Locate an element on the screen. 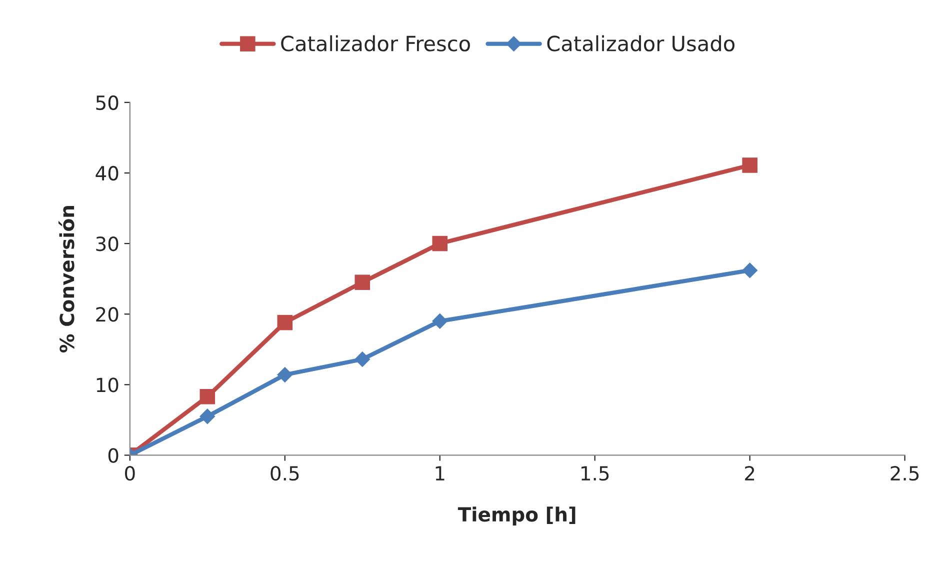  x-tick-label: 2.5 is located at coordinates (904, 473).